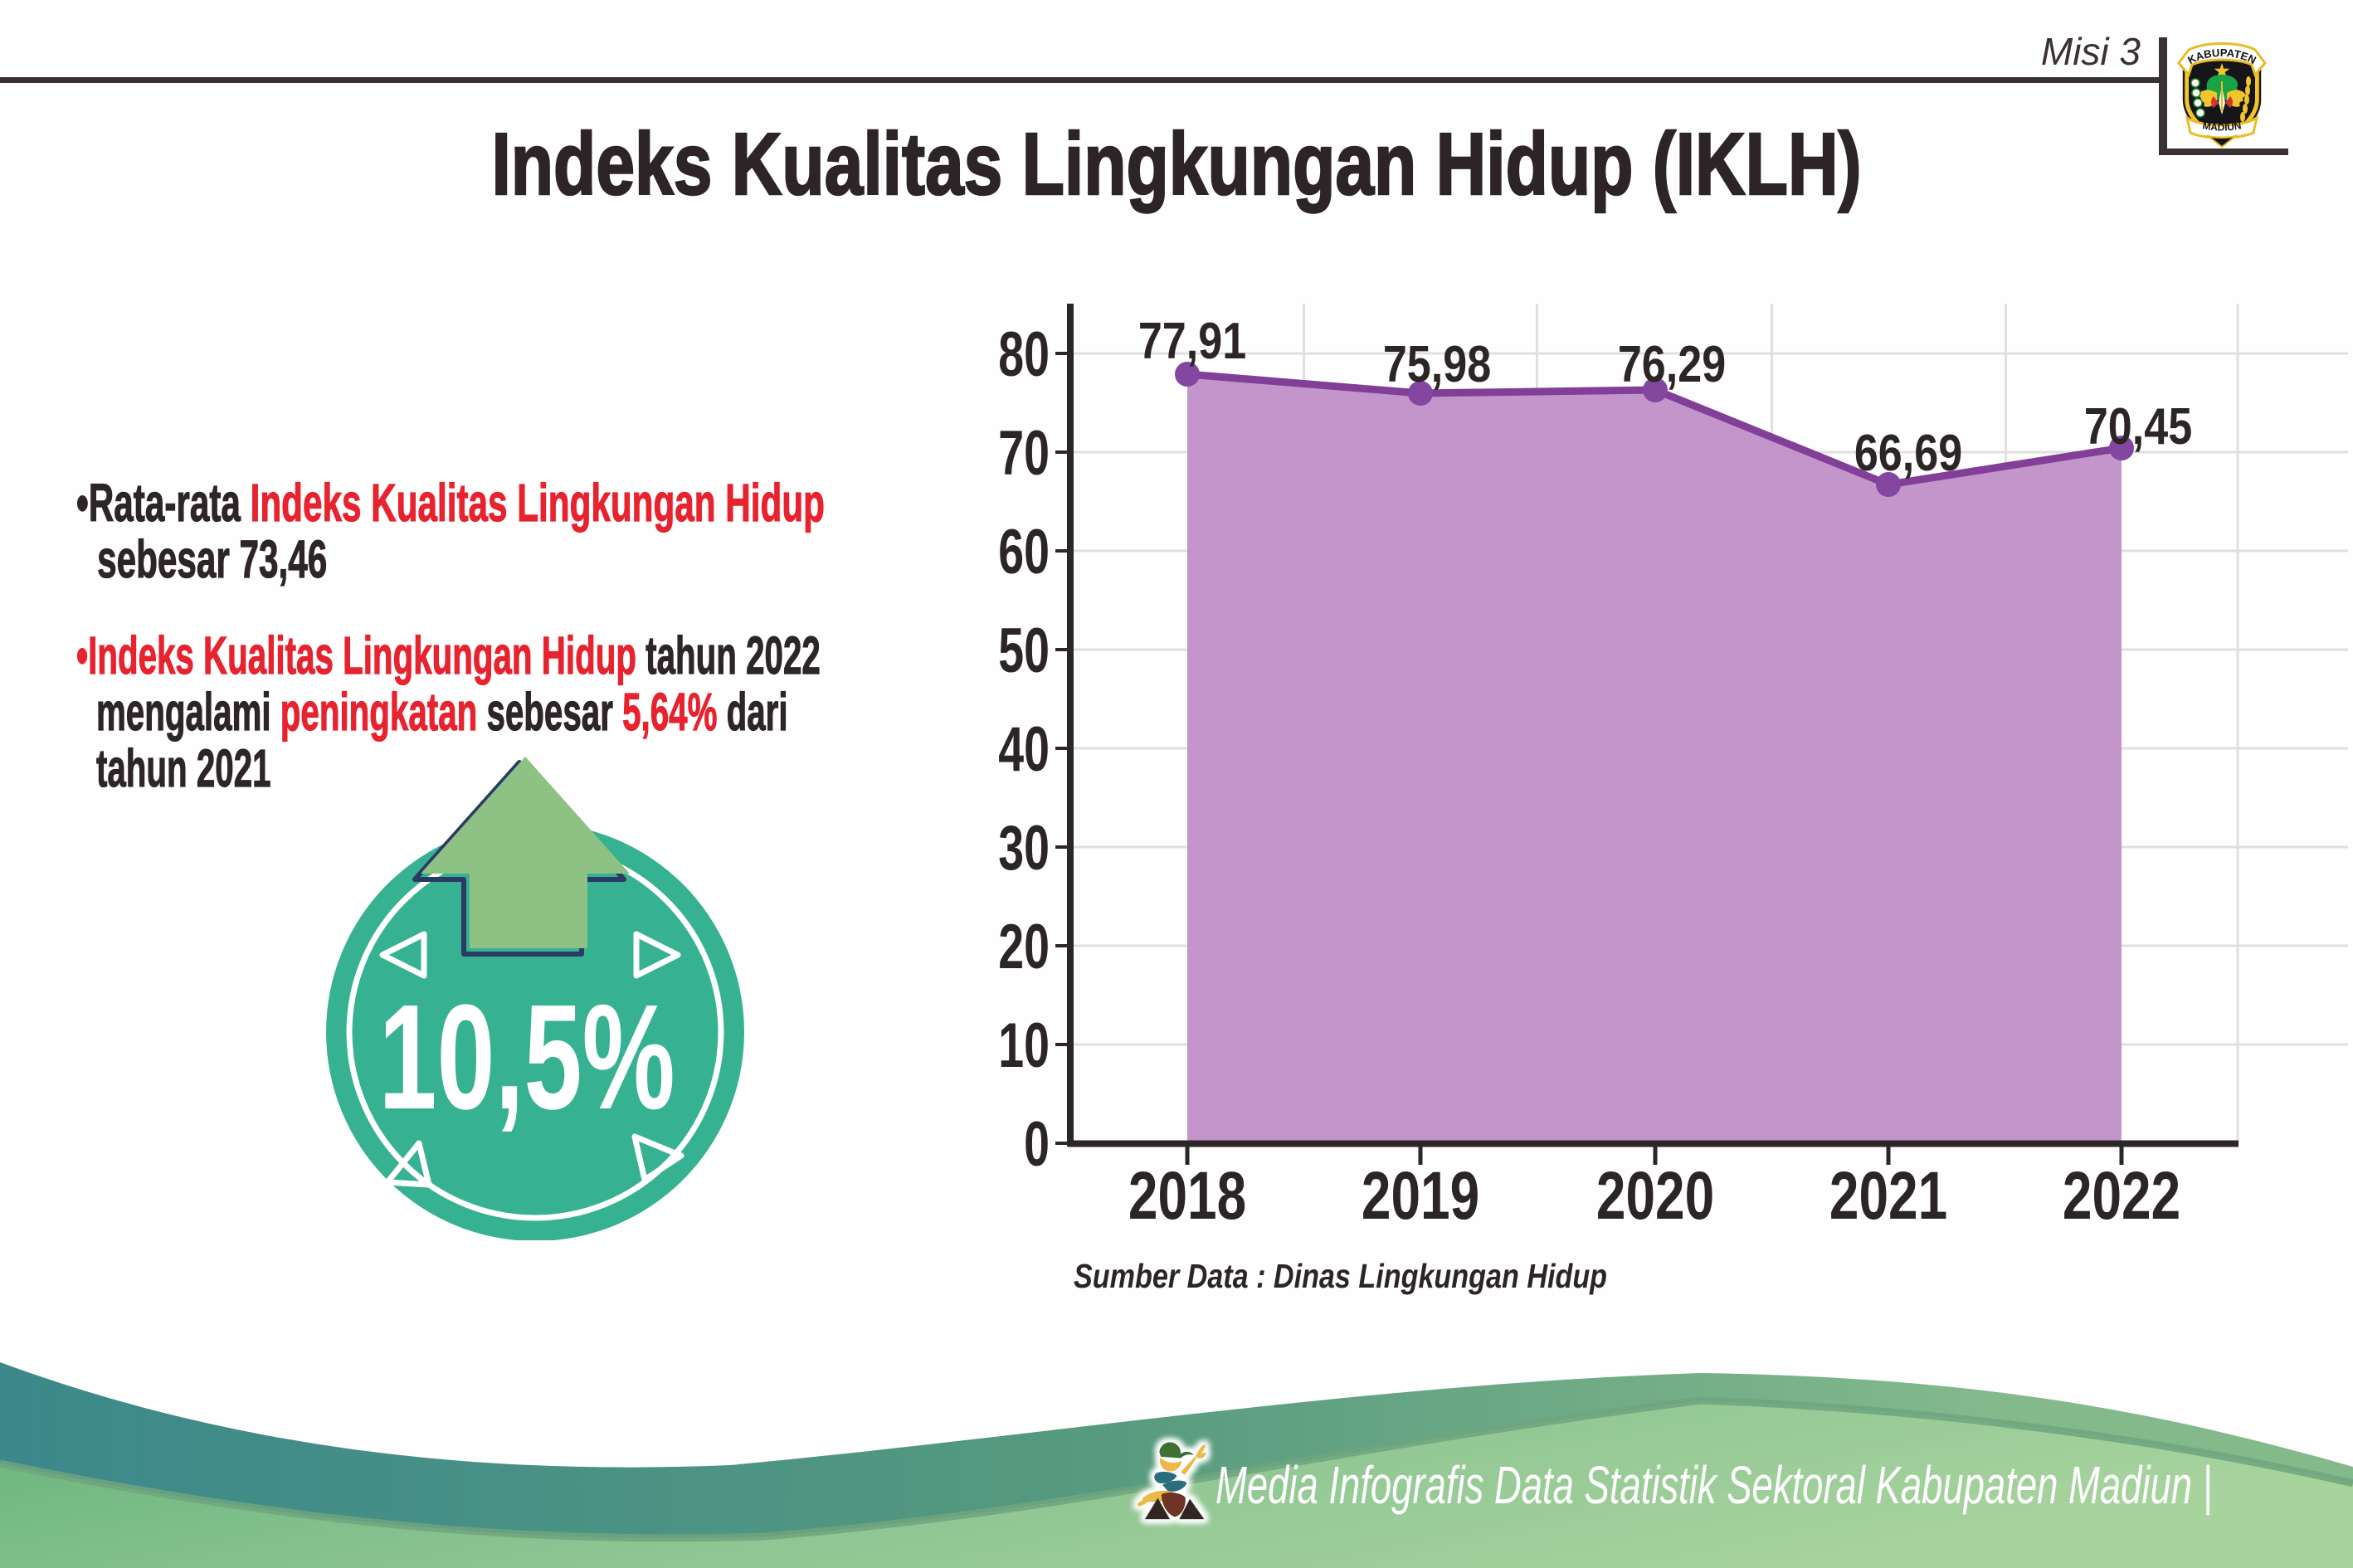  I want to click on svg-text: 77,91, so click(1192, 341).